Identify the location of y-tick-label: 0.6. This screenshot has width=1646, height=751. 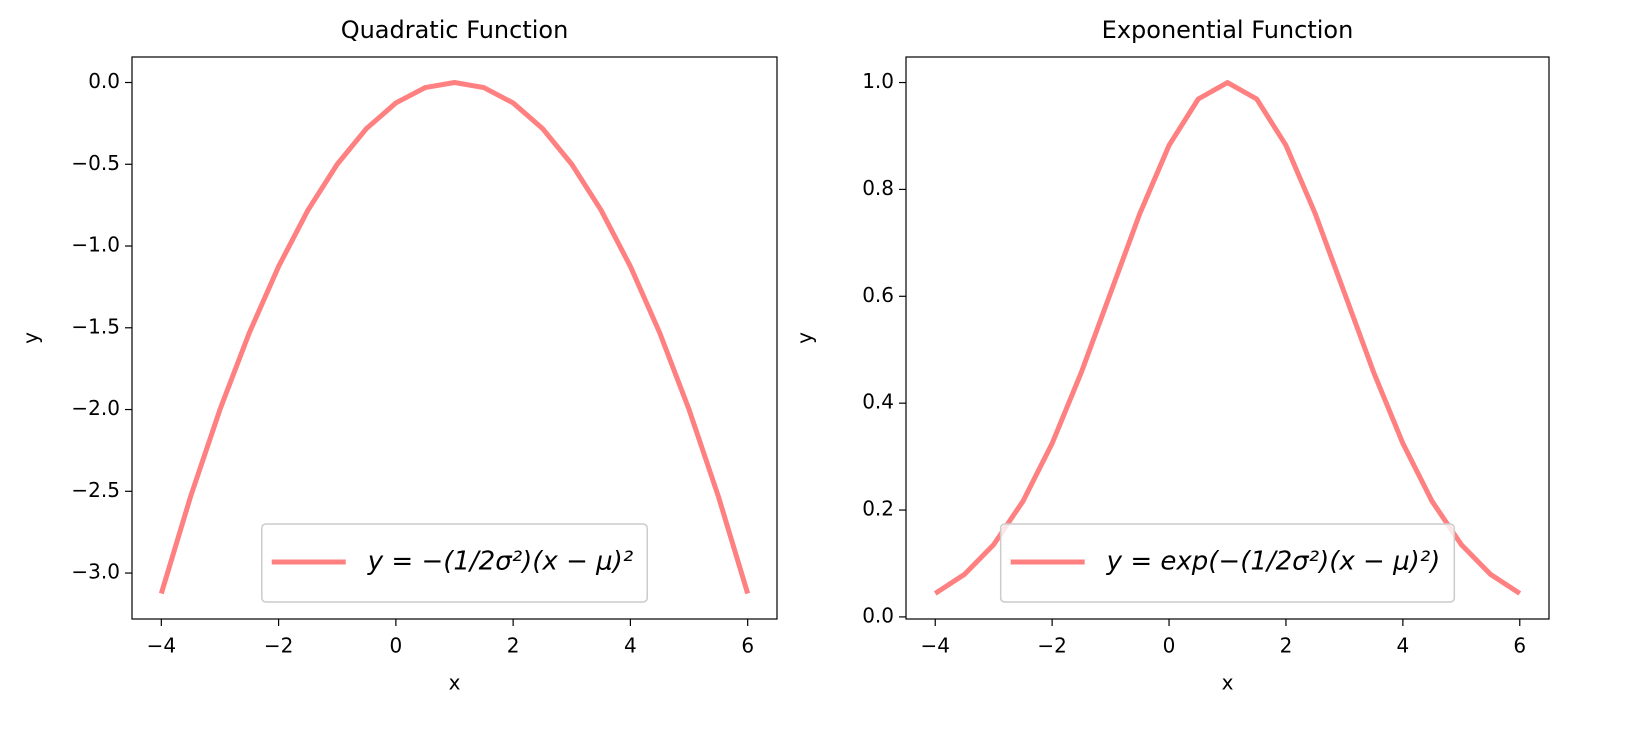
(878, 295).